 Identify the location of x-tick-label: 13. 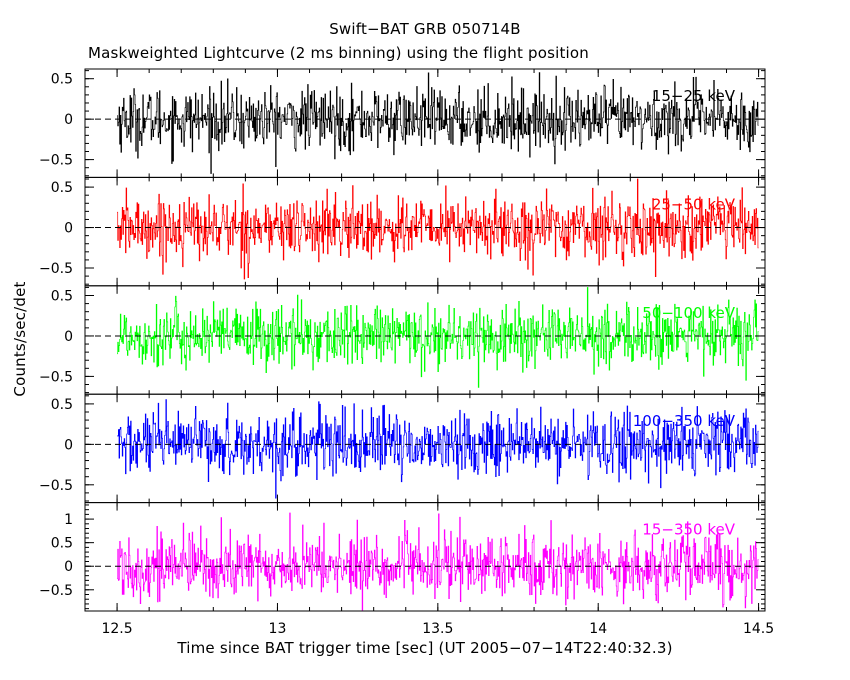
(278, 629).